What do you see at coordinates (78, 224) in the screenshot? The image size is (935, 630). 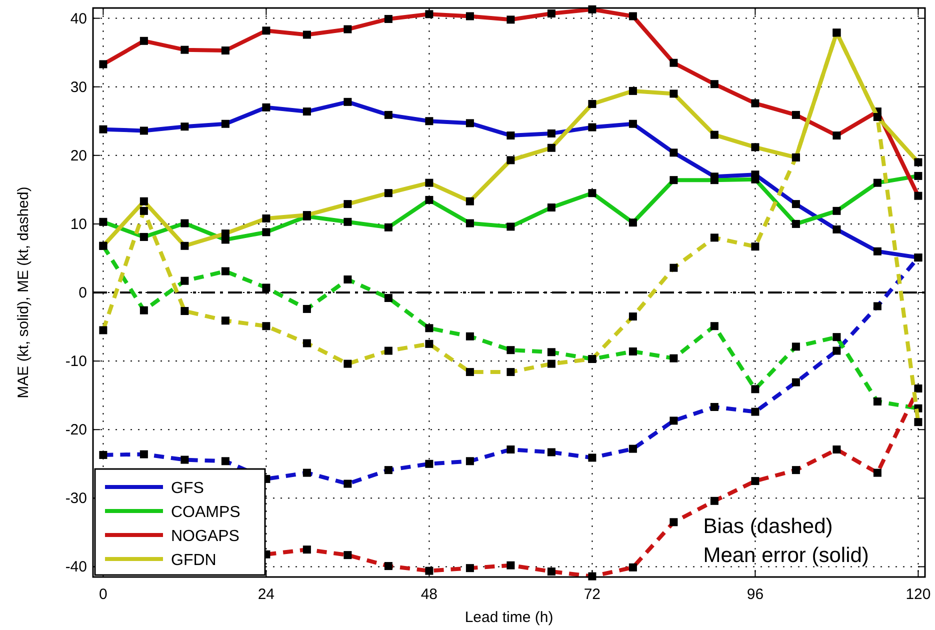 I see `y-tick-label: 10` at bounding box center [78, 224].